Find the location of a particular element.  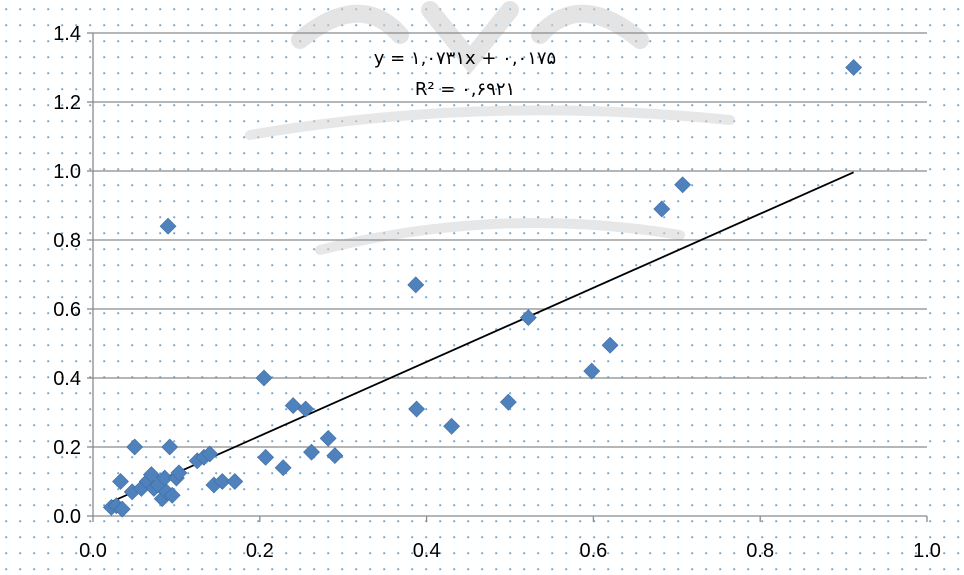

y-tick-label: 0.8 is located at coordinates (67, 241).